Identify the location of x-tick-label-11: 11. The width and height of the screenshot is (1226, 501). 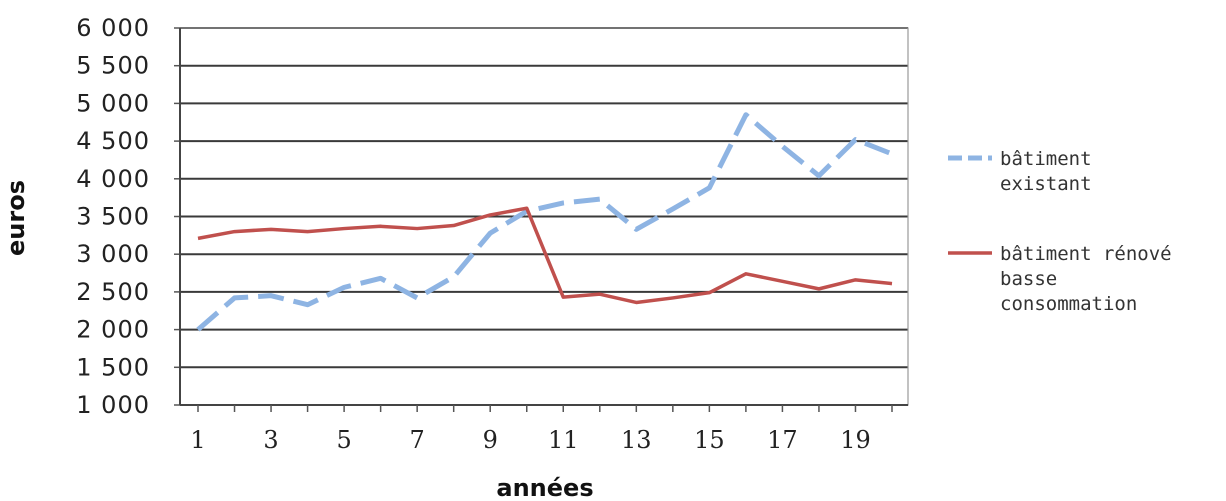
(563, 440).